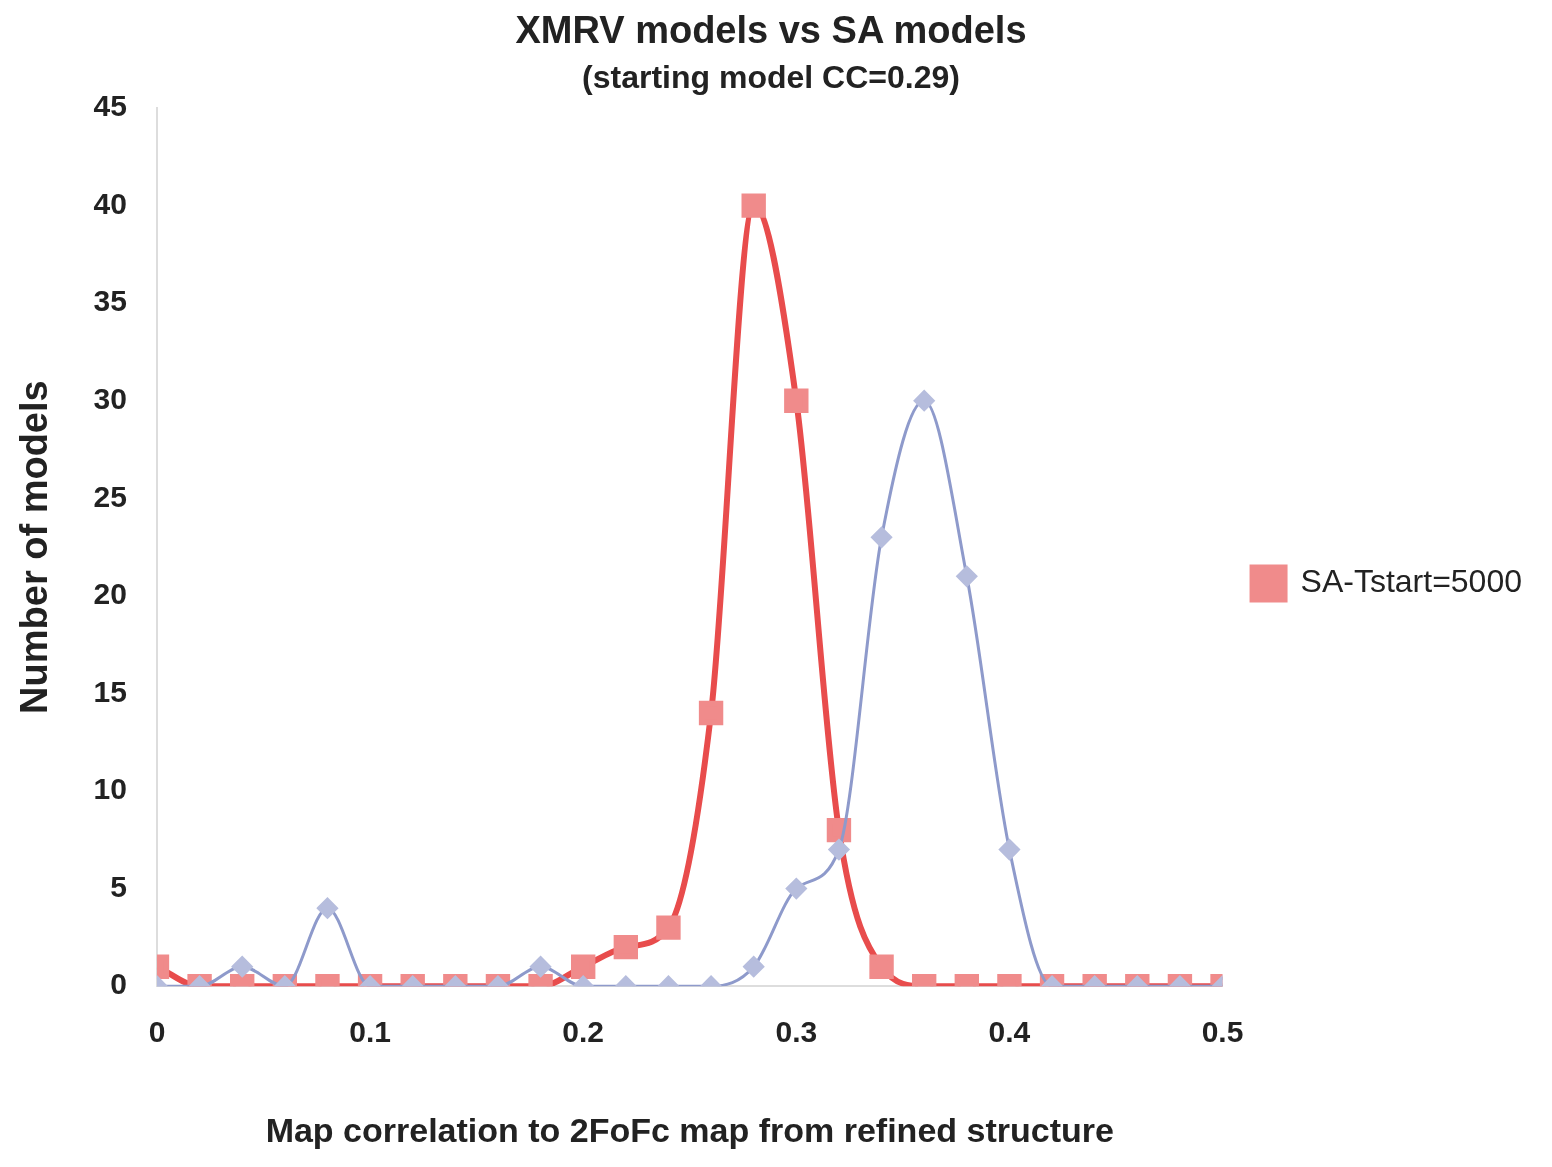 Image resolution: width=1552 pixels, height=1167 pixels. Describe the element at coordinates (110, 496) in the screenshot. I see `y-tick-label: 25` at that location.